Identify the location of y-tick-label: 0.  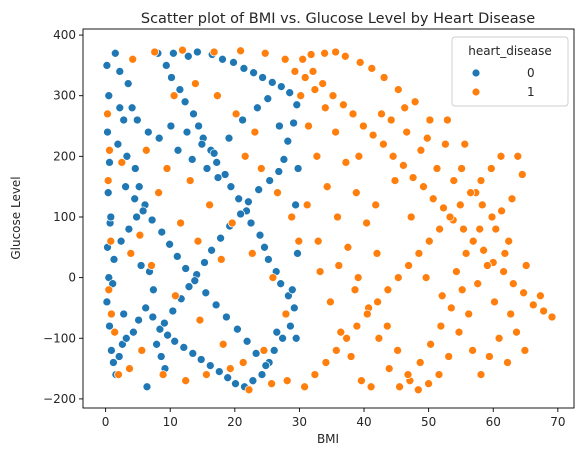
(72, 278).